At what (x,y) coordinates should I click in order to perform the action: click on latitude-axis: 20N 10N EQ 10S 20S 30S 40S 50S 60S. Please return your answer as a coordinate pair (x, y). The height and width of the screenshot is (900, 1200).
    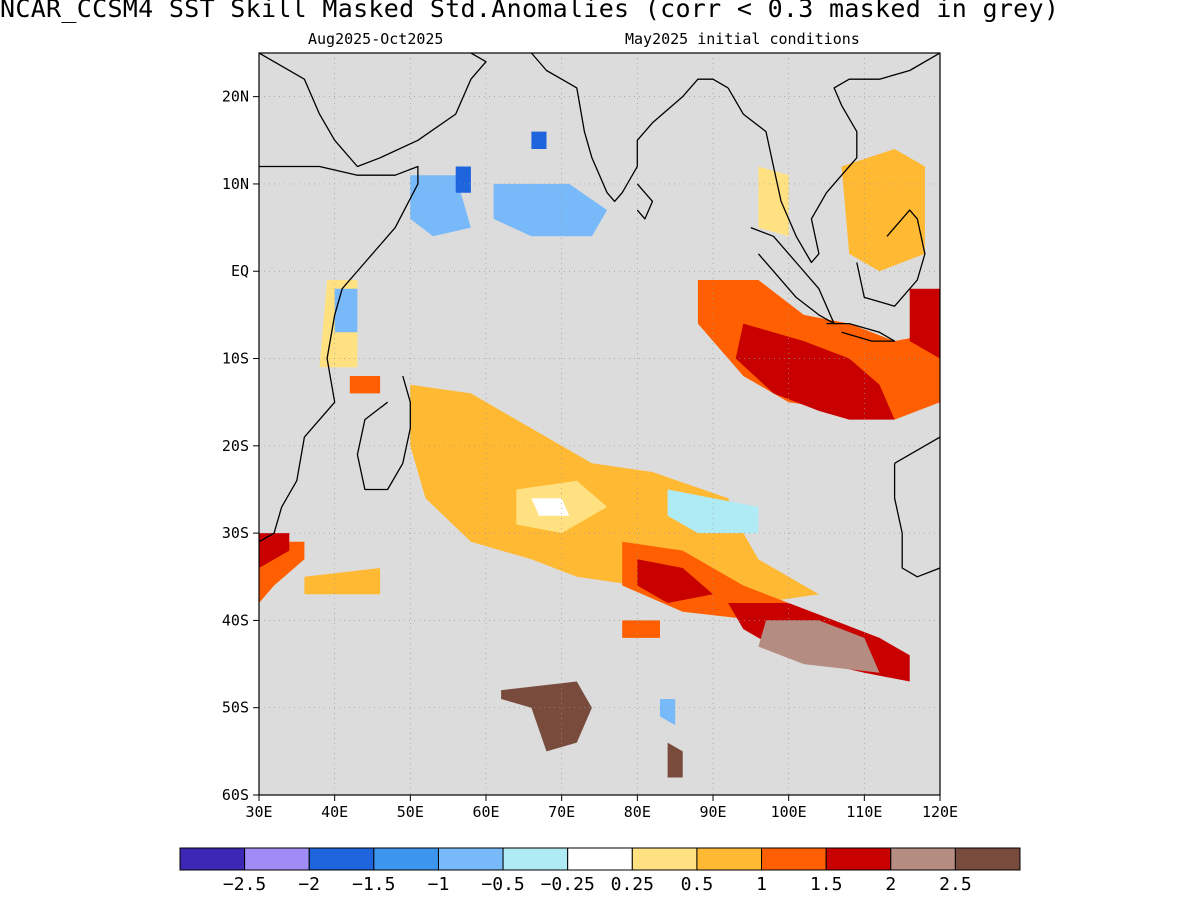
    Looking at the image, I should click on (240, 446).